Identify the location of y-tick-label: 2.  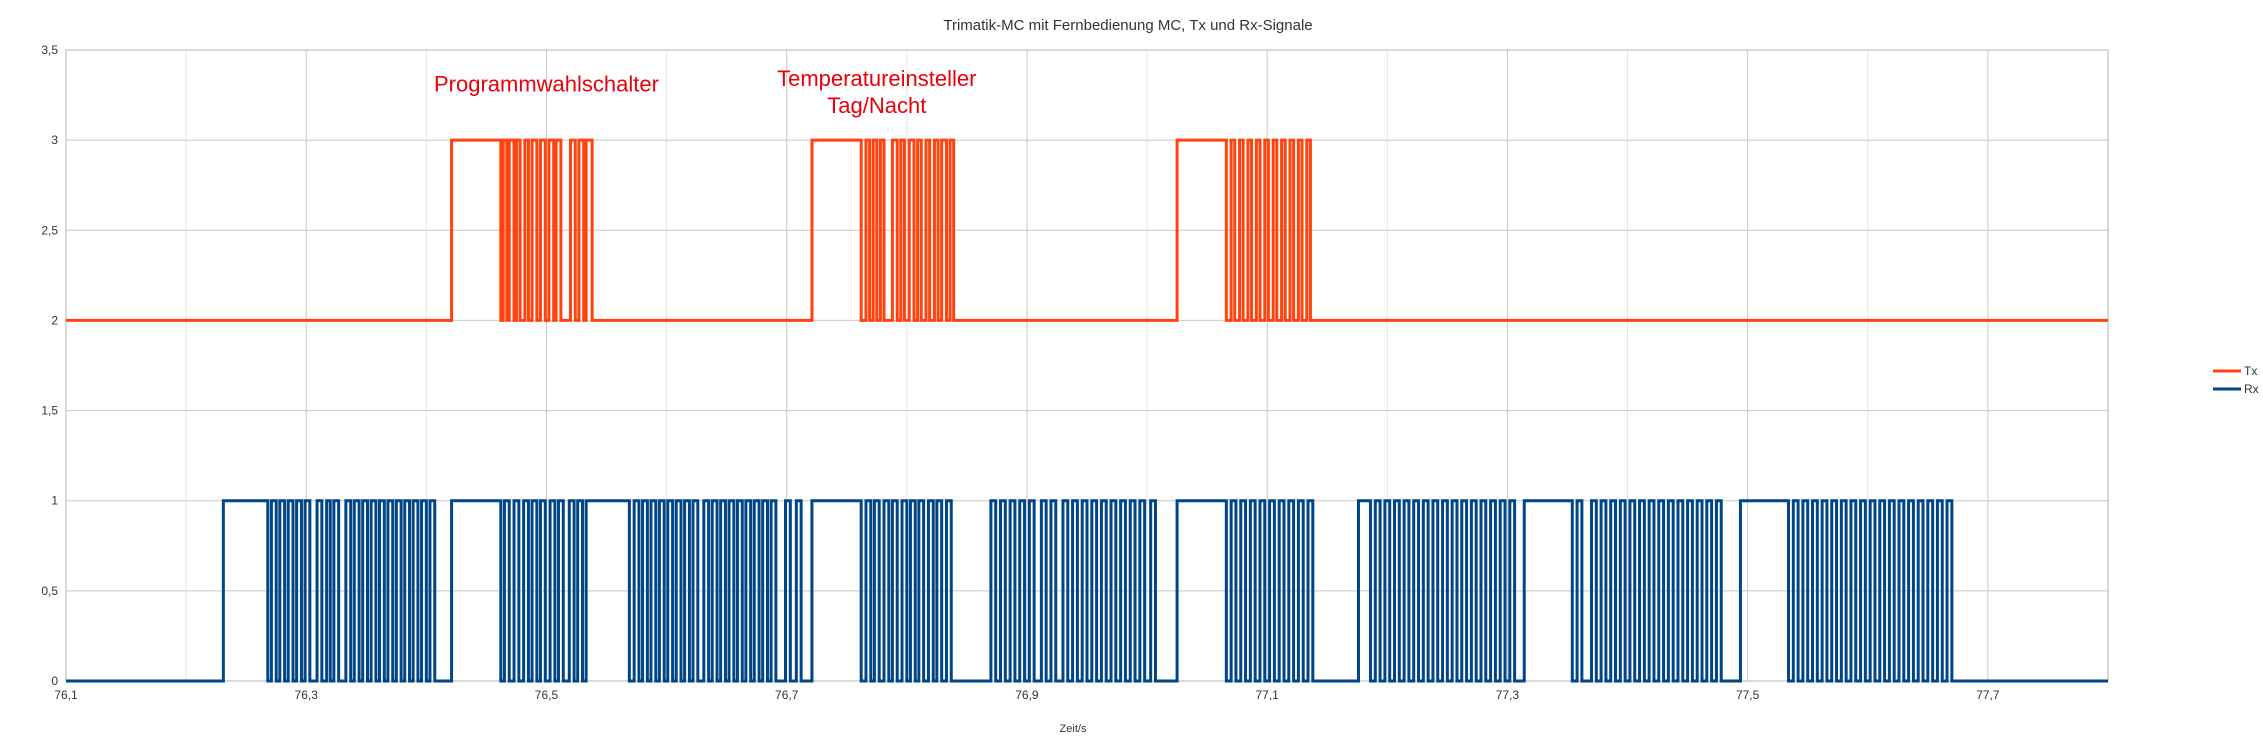
(54, 320).